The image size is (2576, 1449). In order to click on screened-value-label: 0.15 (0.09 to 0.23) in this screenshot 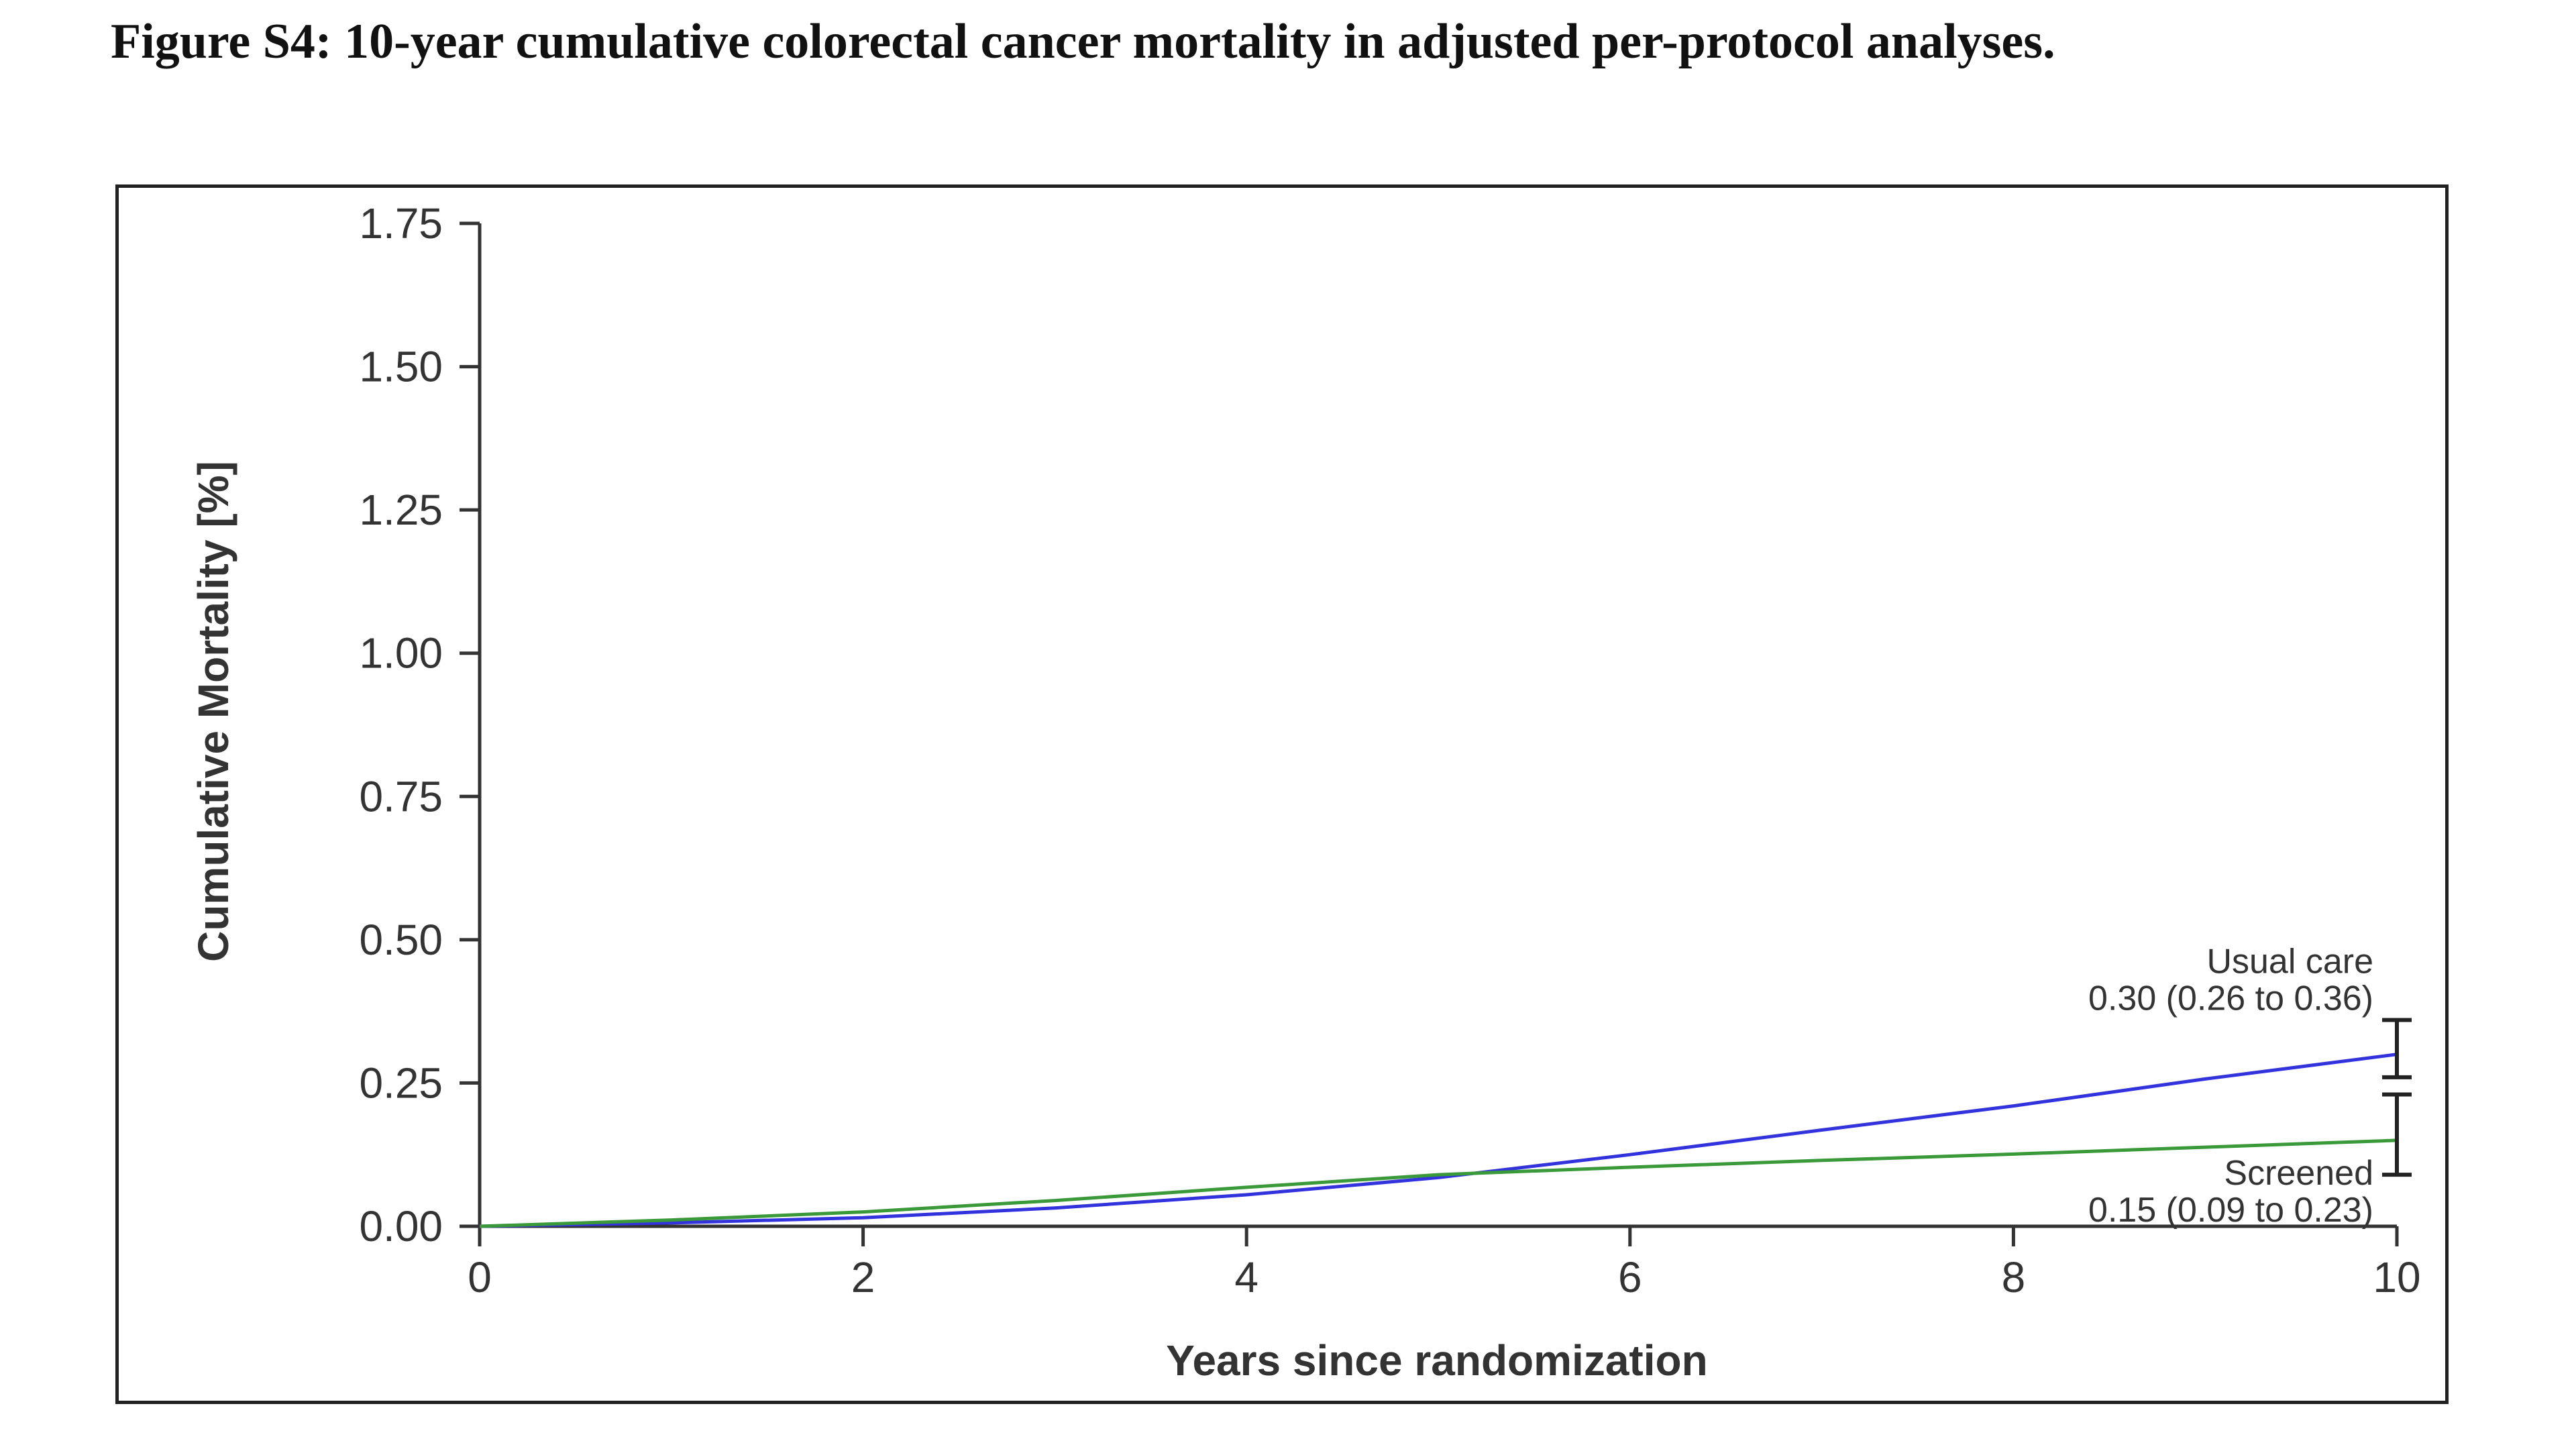, I will do `click(2230, 1210)`.